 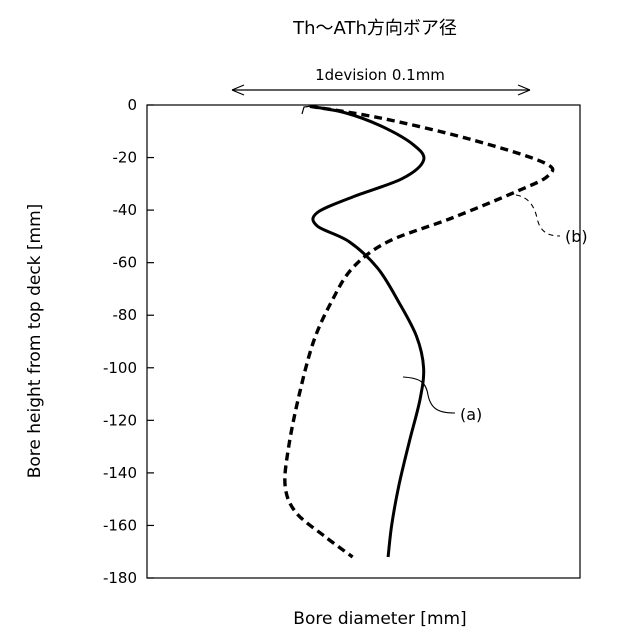 I want to click on y-tick-label: -160, so click(x=120, y=525).